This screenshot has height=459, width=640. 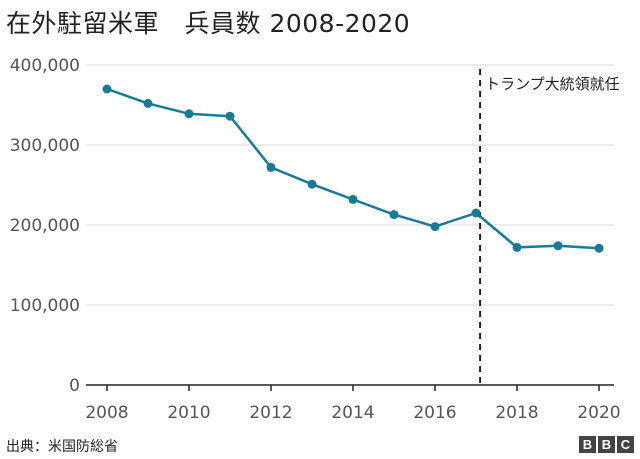 I want to click on logo-letter-b1: B, so click(x=587, y=444).